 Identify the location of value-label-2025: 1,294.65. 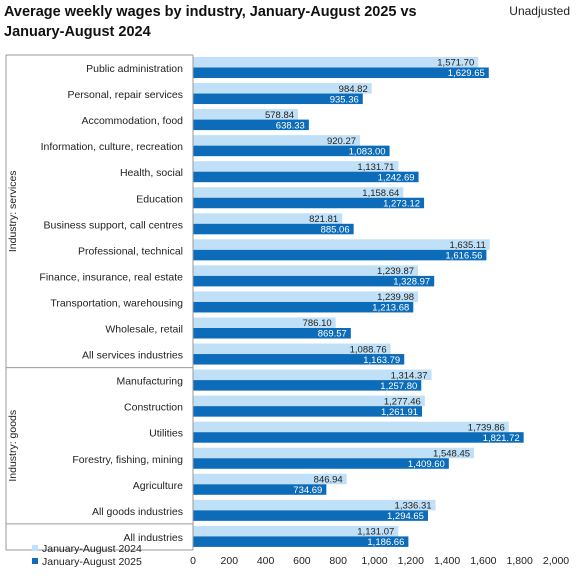
(405, 516).